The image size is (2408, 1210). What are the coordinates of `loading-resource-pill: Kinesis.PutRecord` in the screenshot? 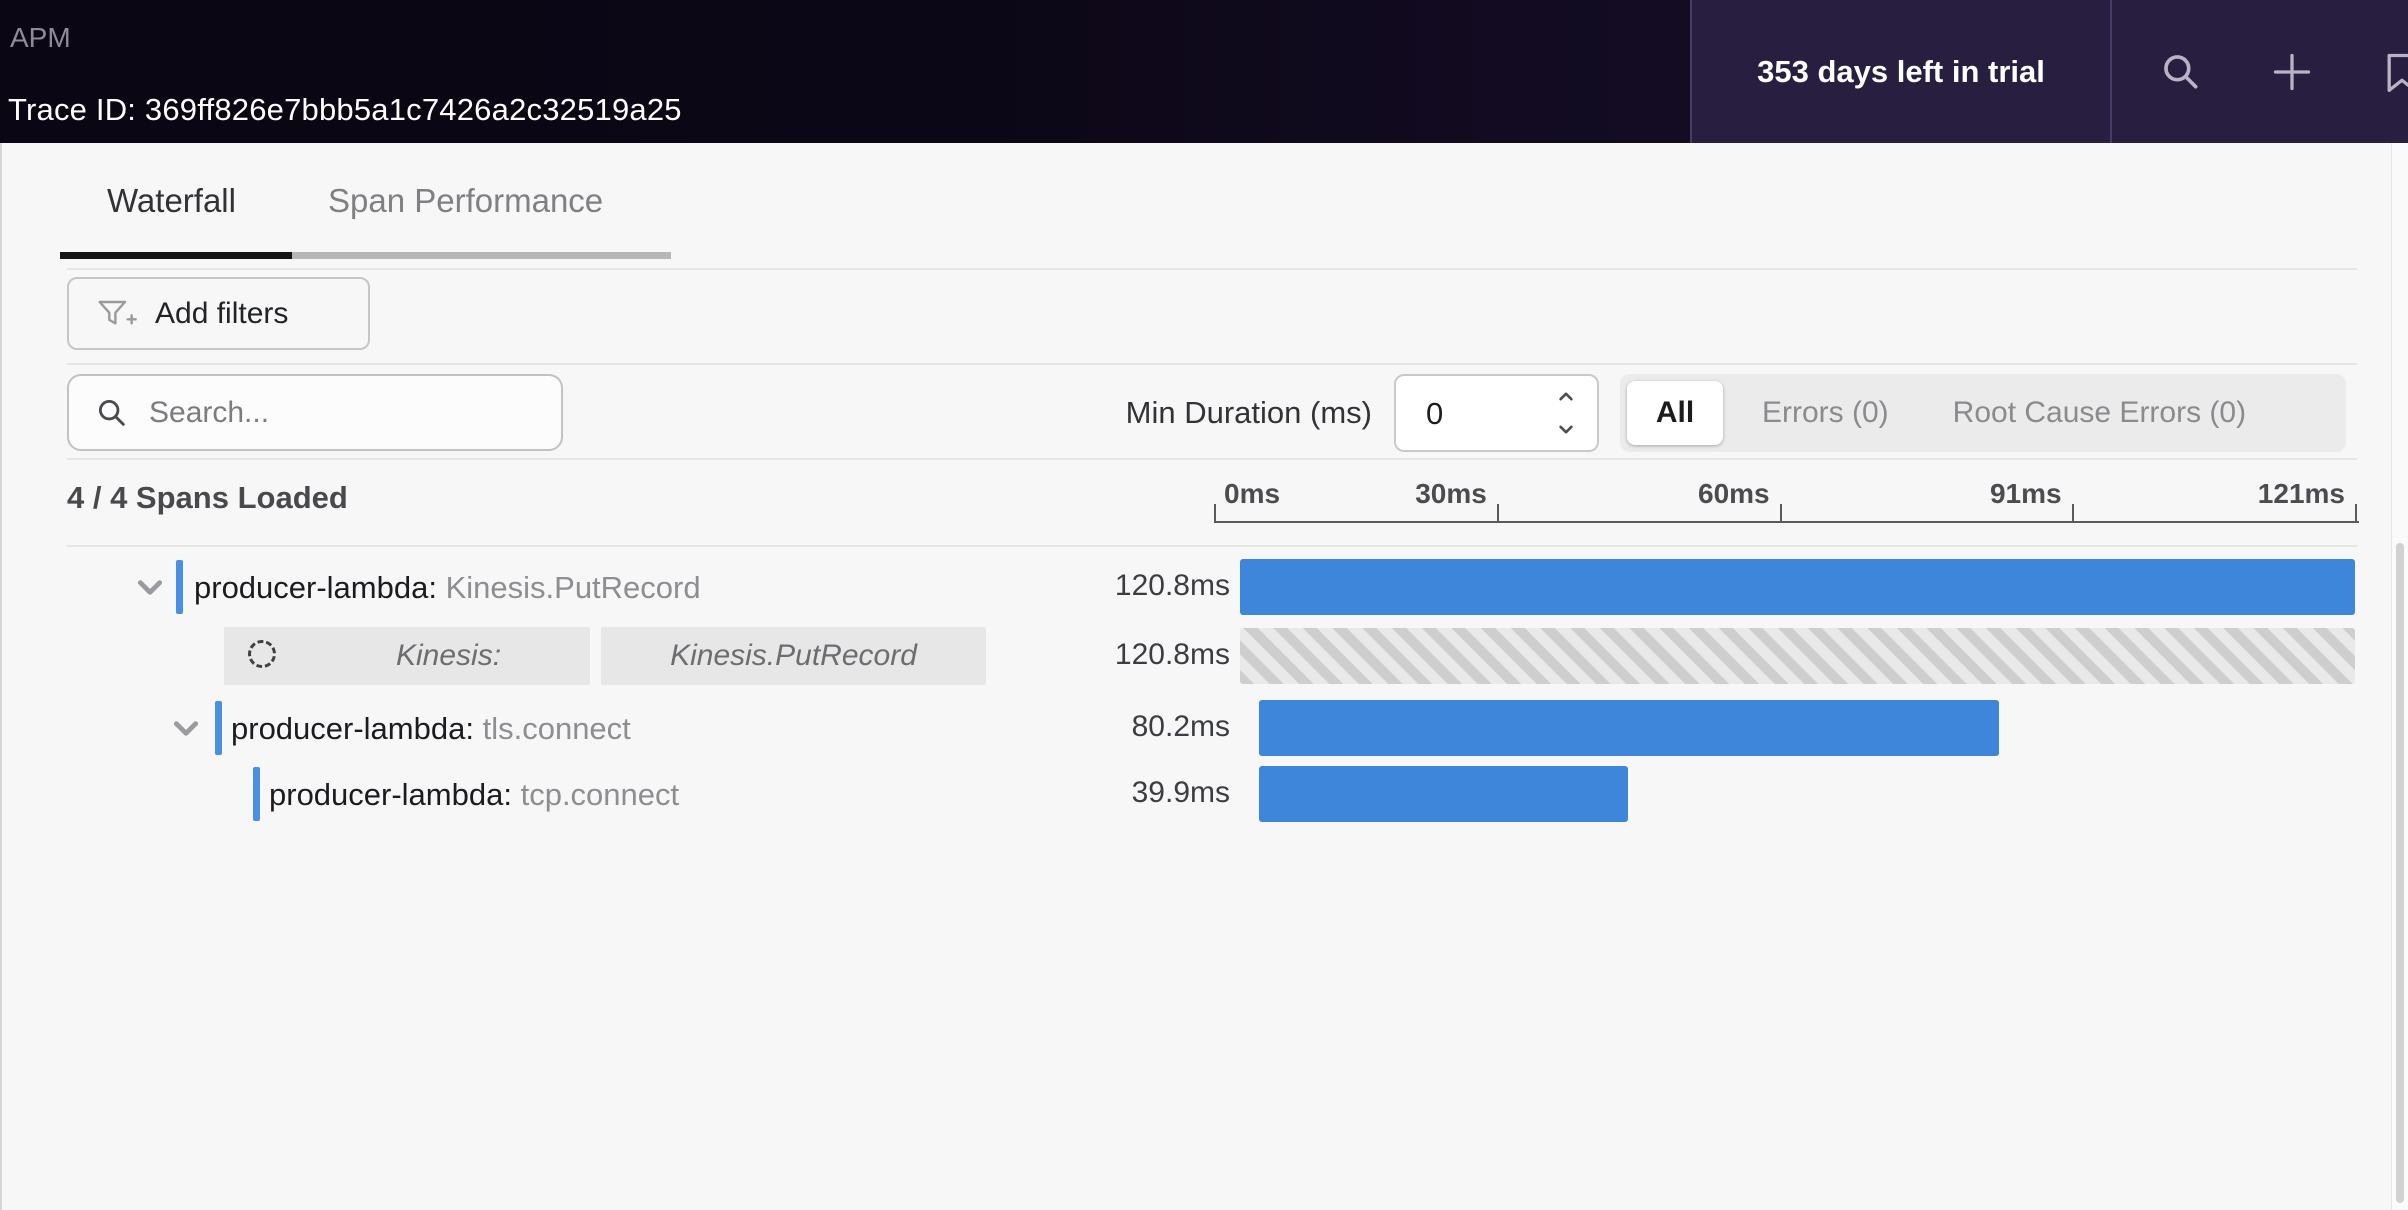 It's located at (793, 656).